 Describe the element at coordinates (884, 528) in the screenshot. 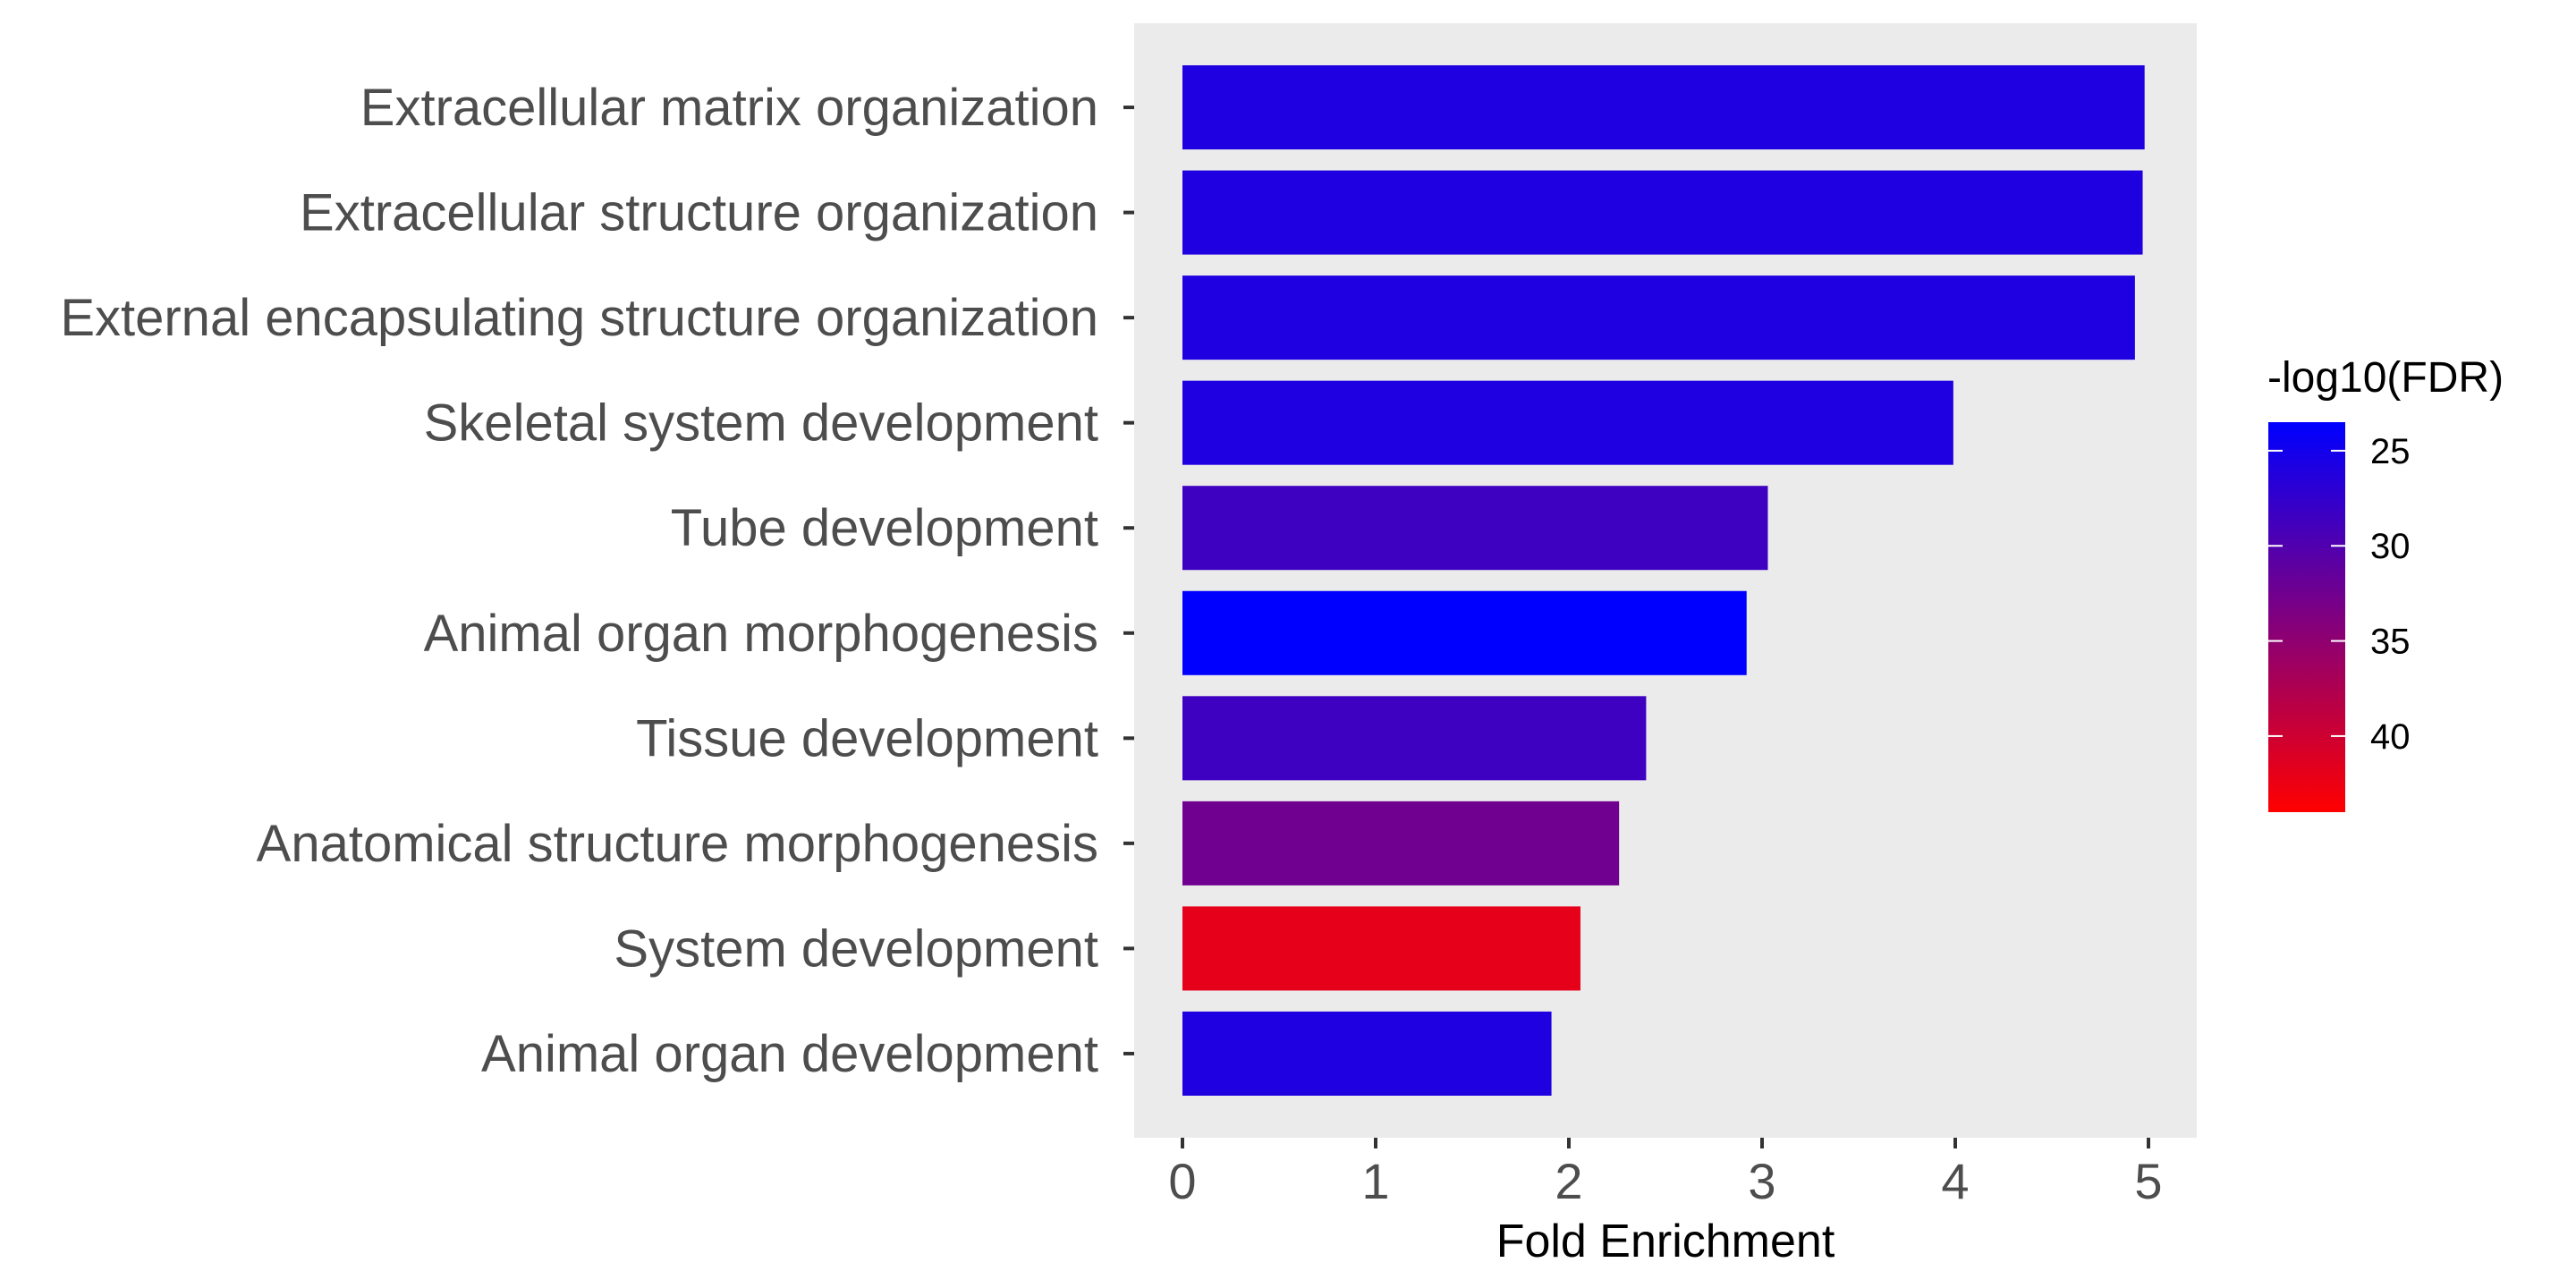

I see `category-label: Tube development` at that location.